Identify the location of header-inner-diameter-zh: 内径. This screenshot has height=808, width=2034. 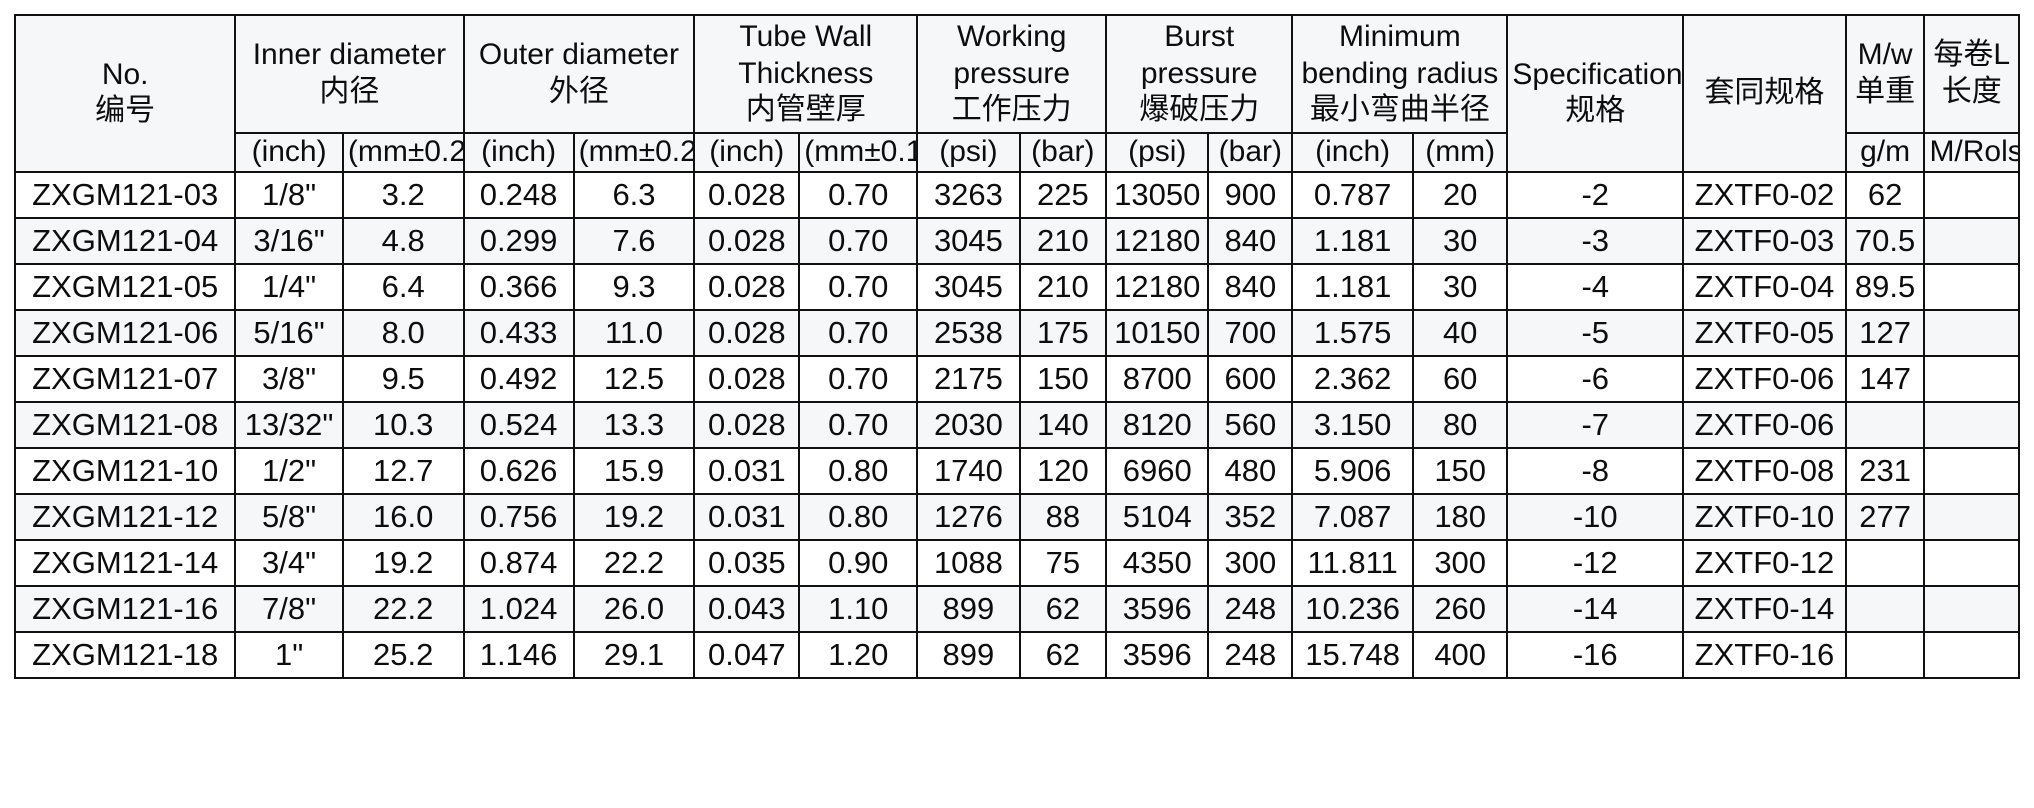
(349, 91).